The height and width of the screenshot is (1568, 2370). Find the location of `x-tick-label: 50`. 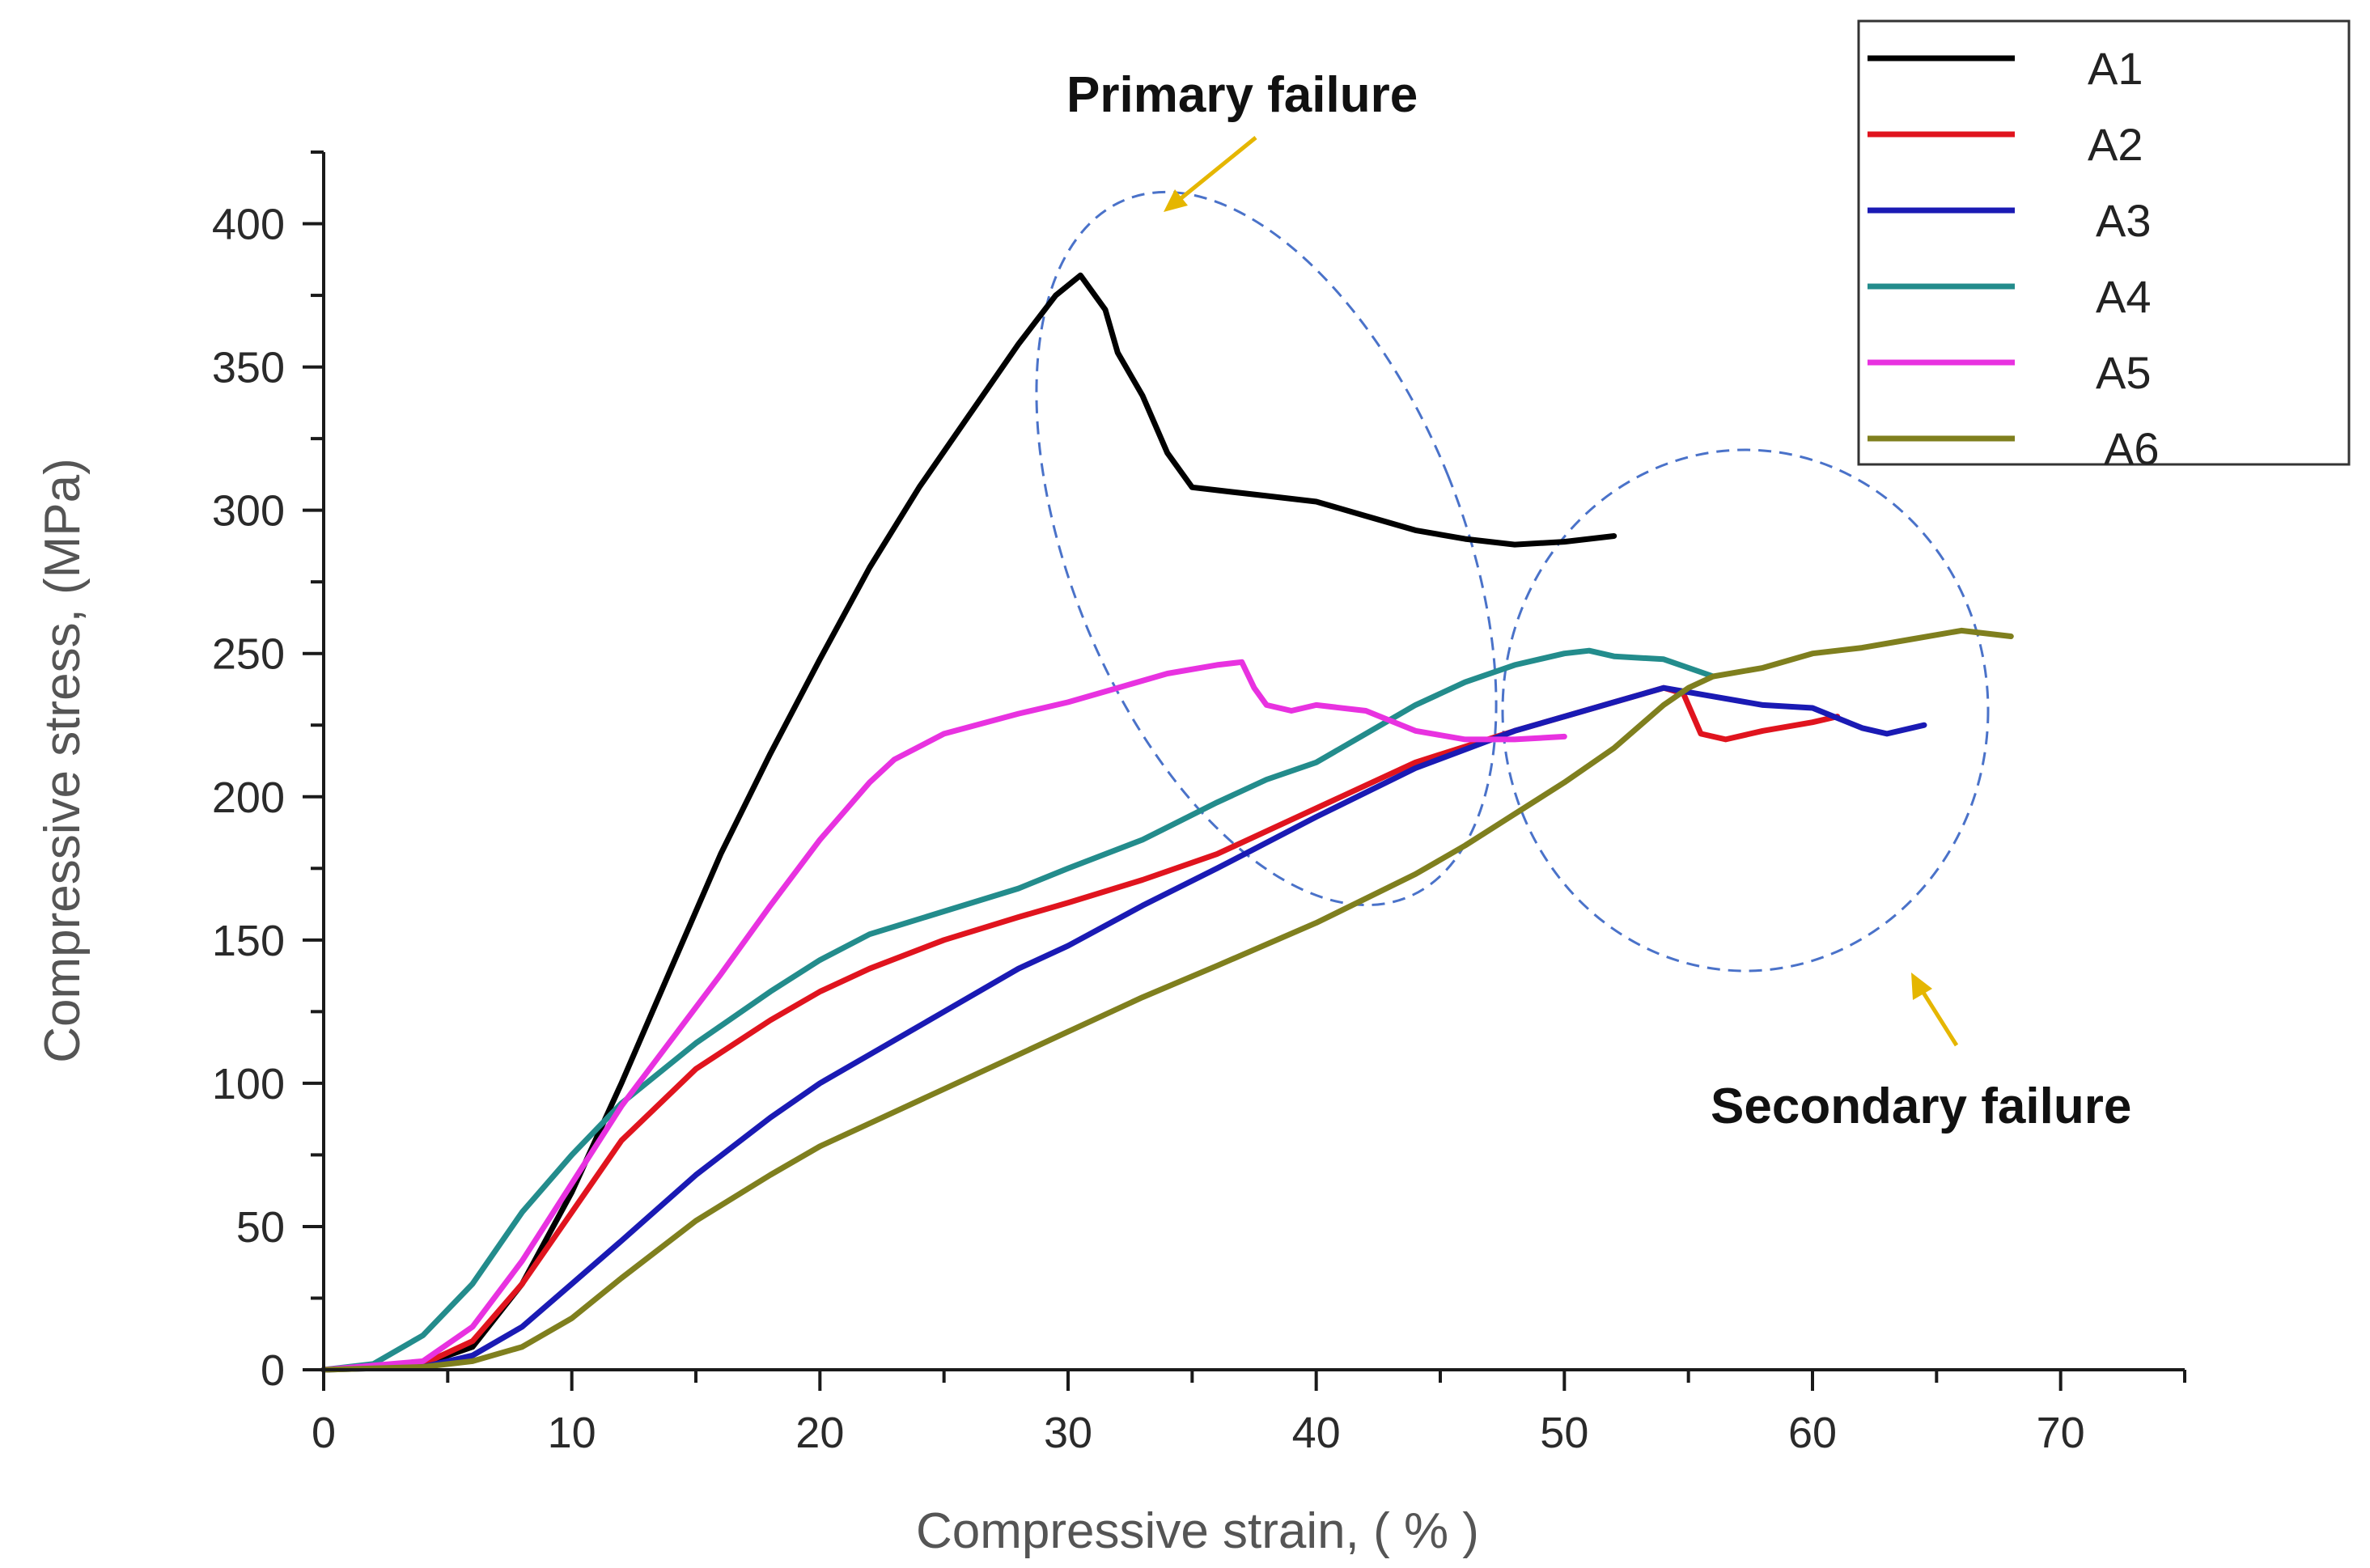

x-tick-label: 50 is located at coordinates (1564, 1433).